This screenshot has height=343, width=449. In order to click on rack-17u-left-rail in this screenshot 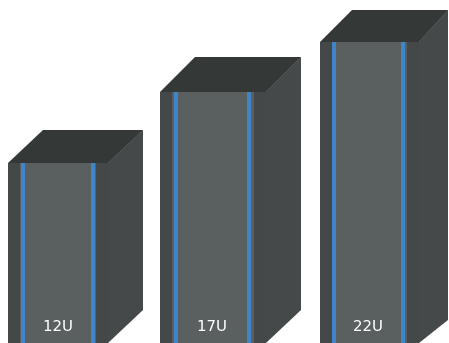, I will do `click(176, 217)`.